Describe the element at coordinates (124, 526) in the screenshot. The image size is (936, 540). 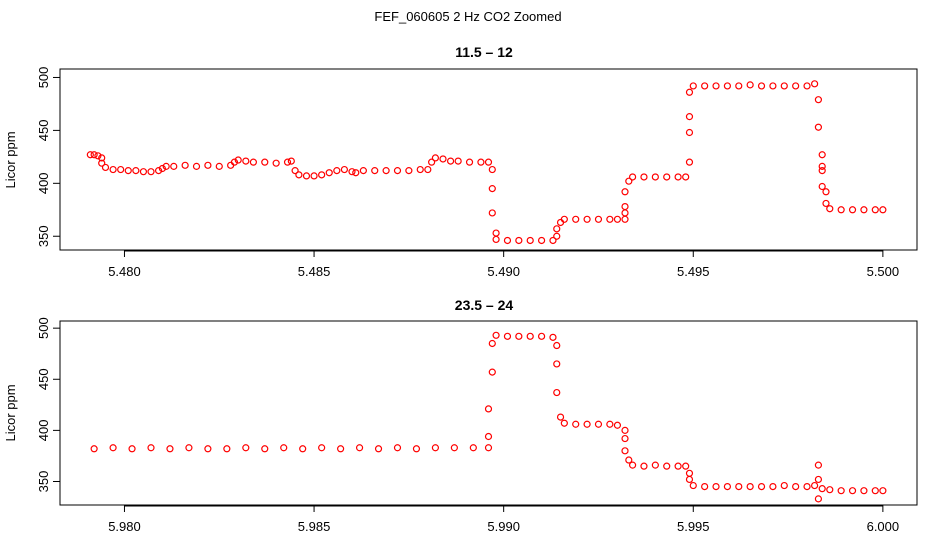
I see `x-tick-label: 5.980` at that location.